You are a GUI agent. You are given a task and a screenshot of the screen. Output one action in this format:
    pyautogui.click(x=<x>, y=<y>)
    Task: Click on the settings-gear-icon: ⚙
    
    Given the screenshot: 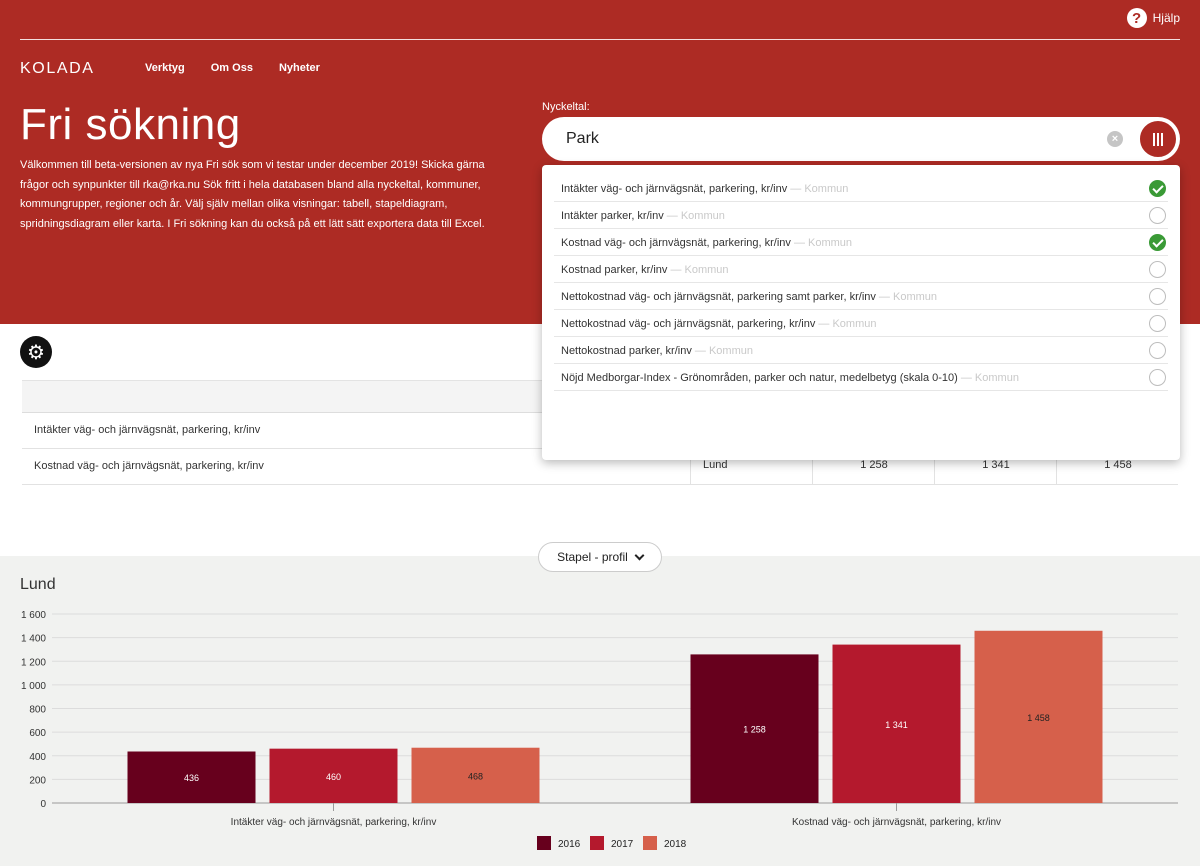 What is the action you would take?
    pyautogui.click(x=36, y=352)
    